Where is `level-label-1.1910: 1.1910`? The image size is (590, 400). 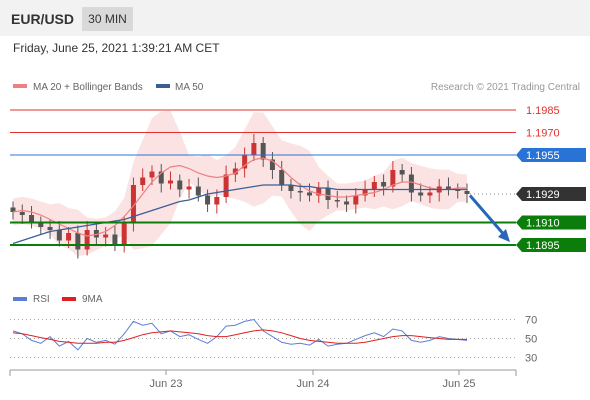
level-label-1.1910: 1.1910 is located at coordinates (543, 224).